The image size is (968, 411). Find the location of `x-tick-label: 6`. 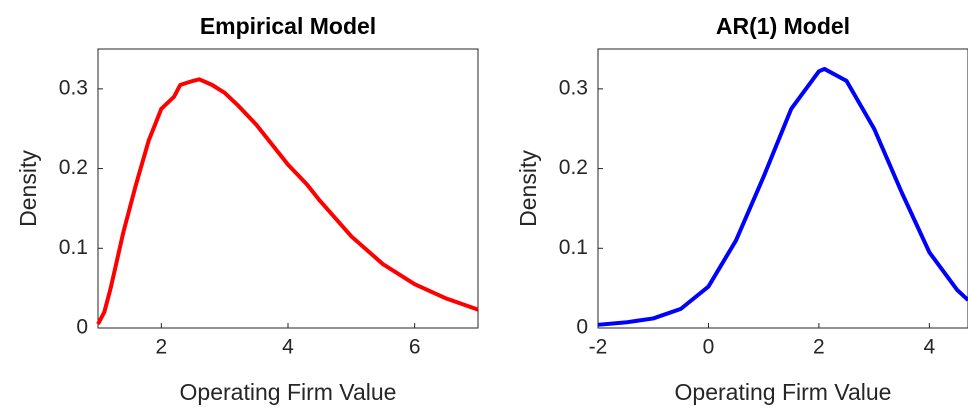

x-tick-label: 6 is located at coordinates (415, 347).